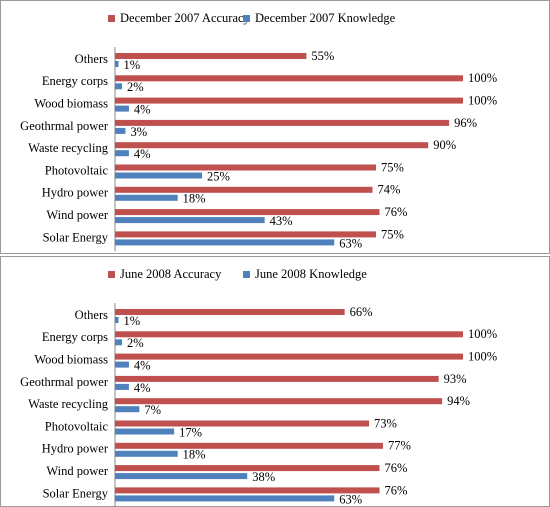 This screenshot has height=507, width=550. I want to click on value-label: 43%, so click(281, 221).